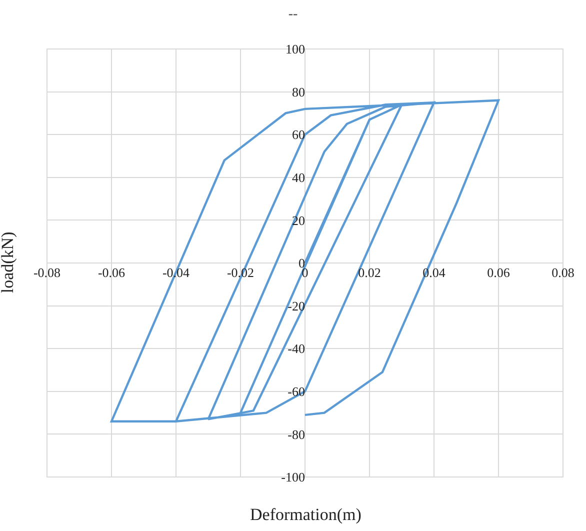 This screenshot has height=531, width=586. What do you see at coordinates (369, 272) in the screenshot?
I see `x-tick-label: 0.02` at bounding box center [369, 272].